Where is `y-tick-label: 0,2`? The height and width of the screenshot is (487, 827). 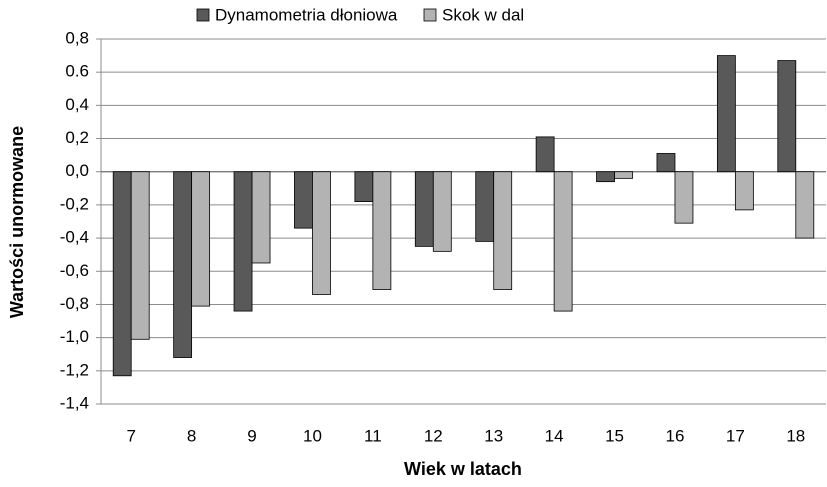
y-tick-label: 0,2 is located at coordinates (77, 137).